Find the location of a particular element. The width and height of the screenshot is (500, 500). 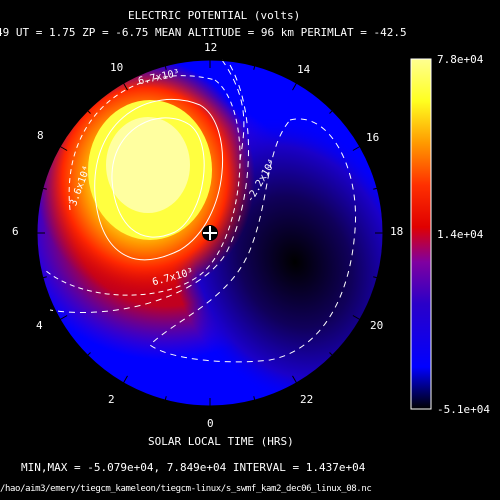

colorbar-max-label: 7.8e+04 is located at coordinates (460, 59).